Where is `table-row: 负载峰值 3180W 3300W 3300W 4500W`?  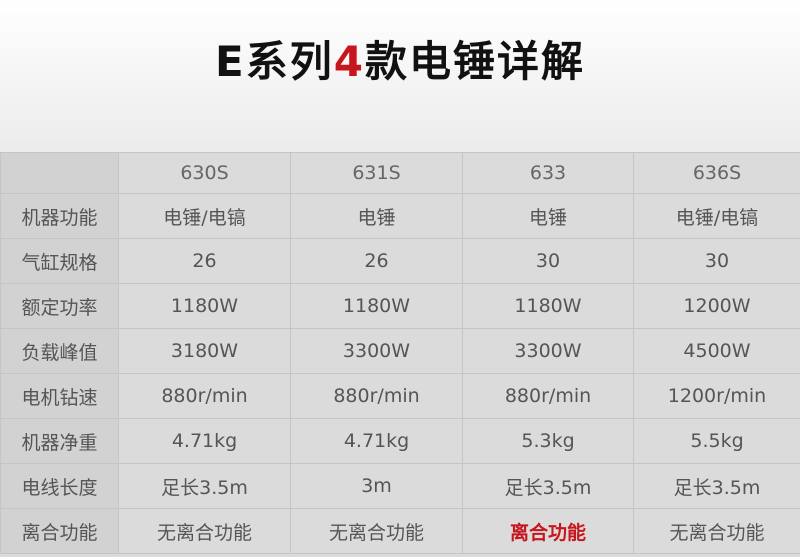
table-row: 负载峰值 3180W 3300W 3300W 4500W is located at coordinates (400, 351).